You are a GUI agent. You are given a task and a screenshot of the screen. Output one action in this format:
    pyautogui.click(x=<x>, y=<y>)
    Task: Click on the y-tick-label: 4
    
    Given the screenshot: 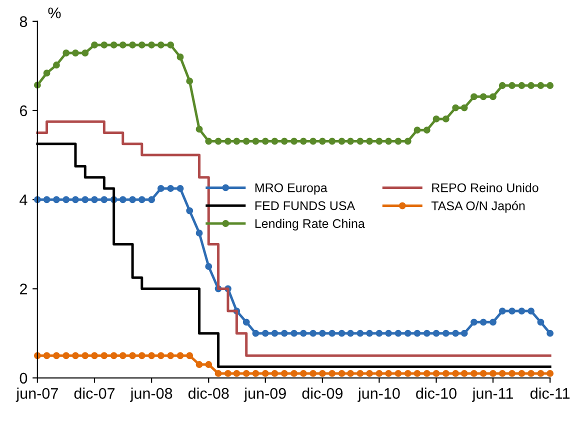 What is the action you would take?
    pyautogui.click(x=24, y=200)
    